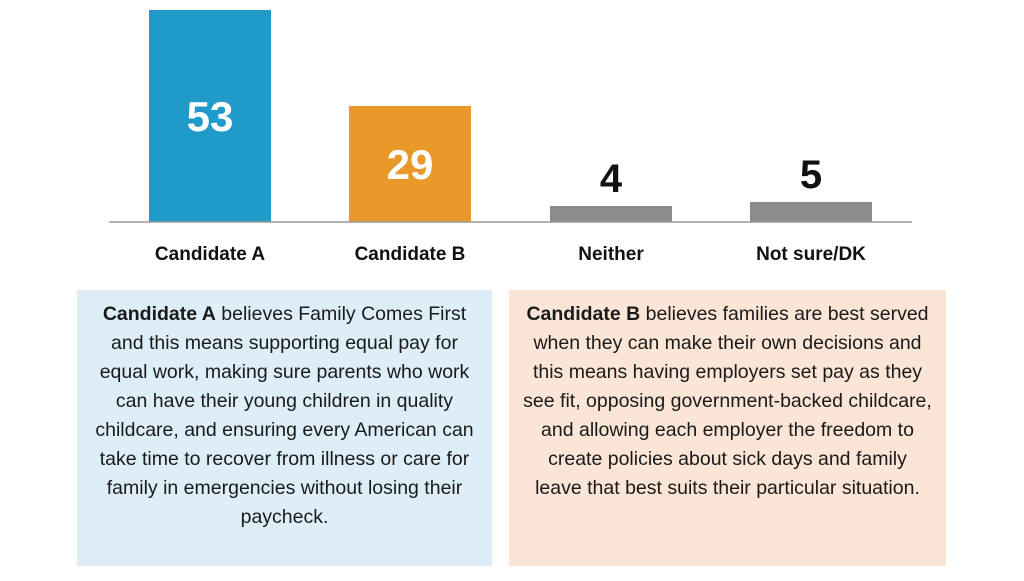 The width and height of the screenshot is (1024, 581). I want to click on value-label-candidate-b: 29, so click(410, 164).